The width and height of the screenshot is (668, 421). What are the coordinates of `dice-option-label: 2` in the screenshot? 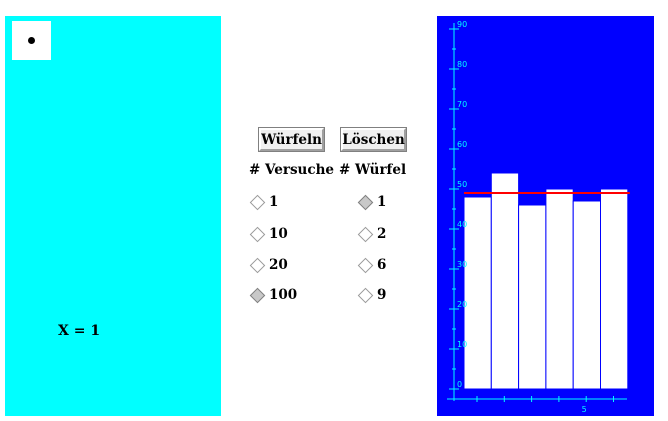 It's located at (382, 234).